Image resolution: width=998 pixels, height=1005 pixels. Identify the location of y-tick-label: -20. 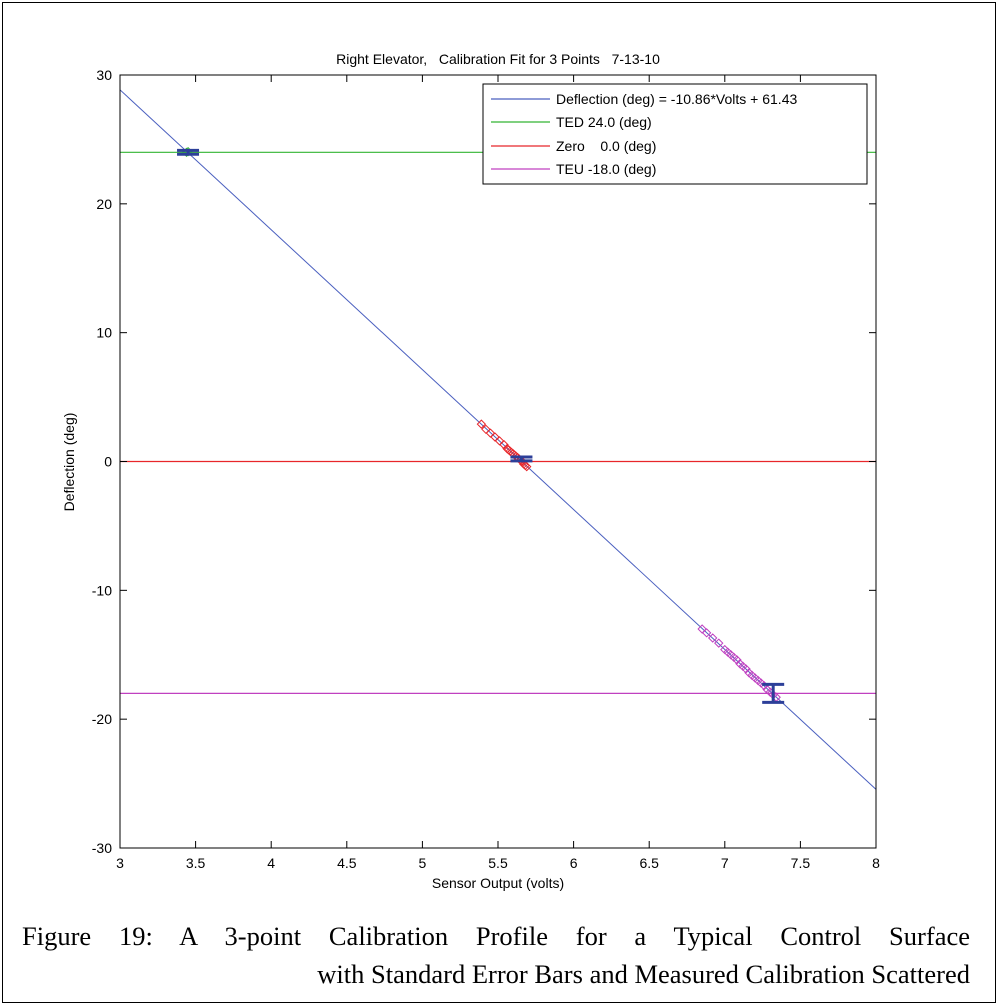
(102, 719).